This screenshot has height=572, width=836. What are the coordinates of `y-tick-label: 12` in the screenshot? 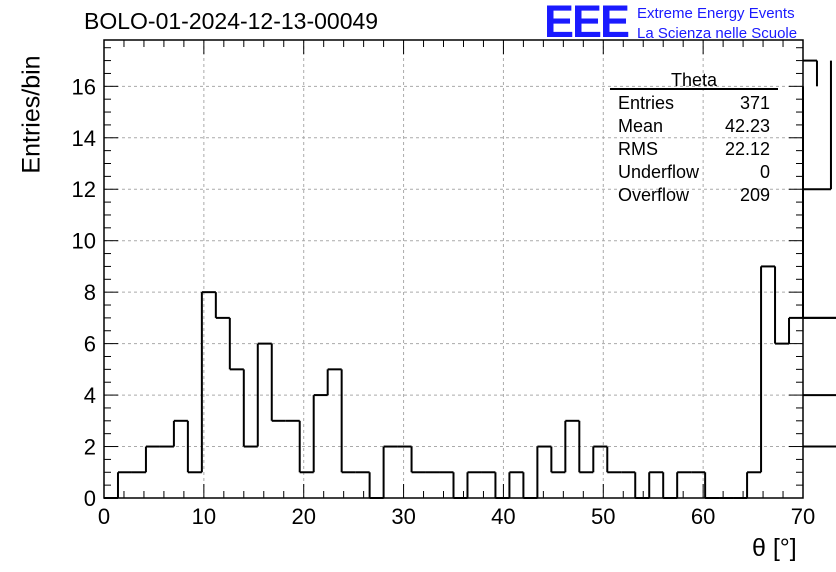 It's located at (84, 189).